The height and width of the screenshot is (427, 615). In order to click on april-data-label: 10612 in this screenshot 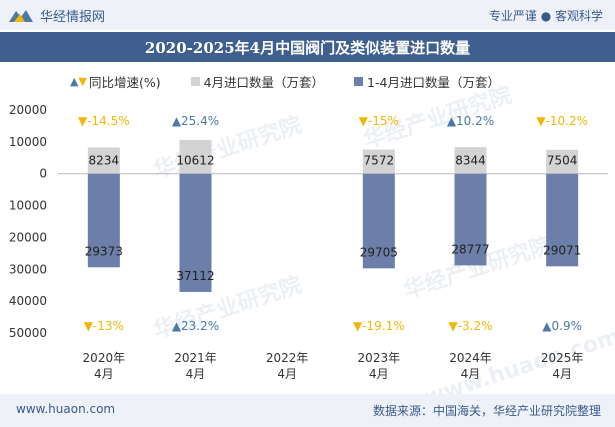, I will do `click(195, 161)`.